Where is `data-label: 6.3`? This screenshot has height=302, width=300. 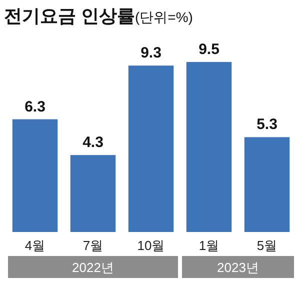 data-label: 6.3 is located at coordinates (35, 107).